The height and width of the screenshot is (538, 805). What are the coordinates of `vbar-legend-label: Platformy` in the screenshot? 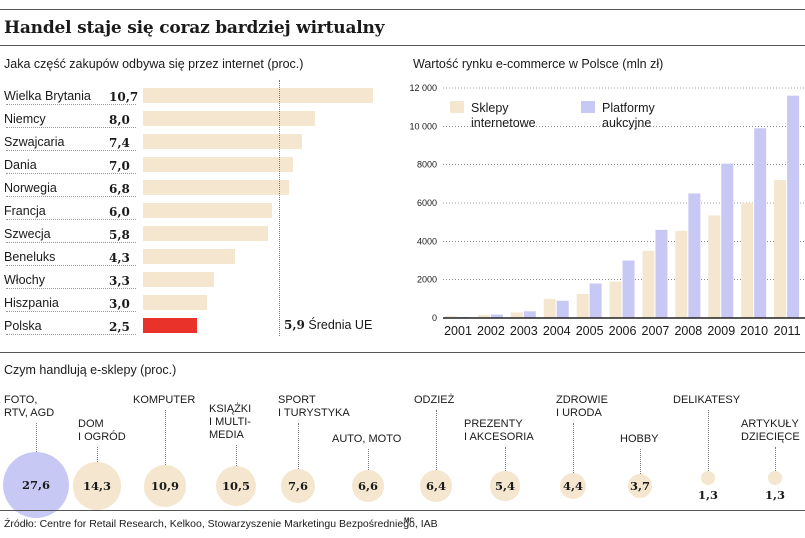 It's located at (629, 108).